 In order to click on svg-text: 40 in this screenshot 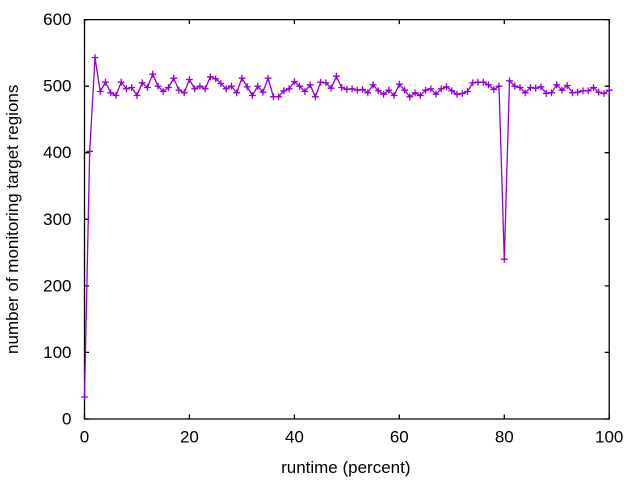, I will do `click(294, 437)`.